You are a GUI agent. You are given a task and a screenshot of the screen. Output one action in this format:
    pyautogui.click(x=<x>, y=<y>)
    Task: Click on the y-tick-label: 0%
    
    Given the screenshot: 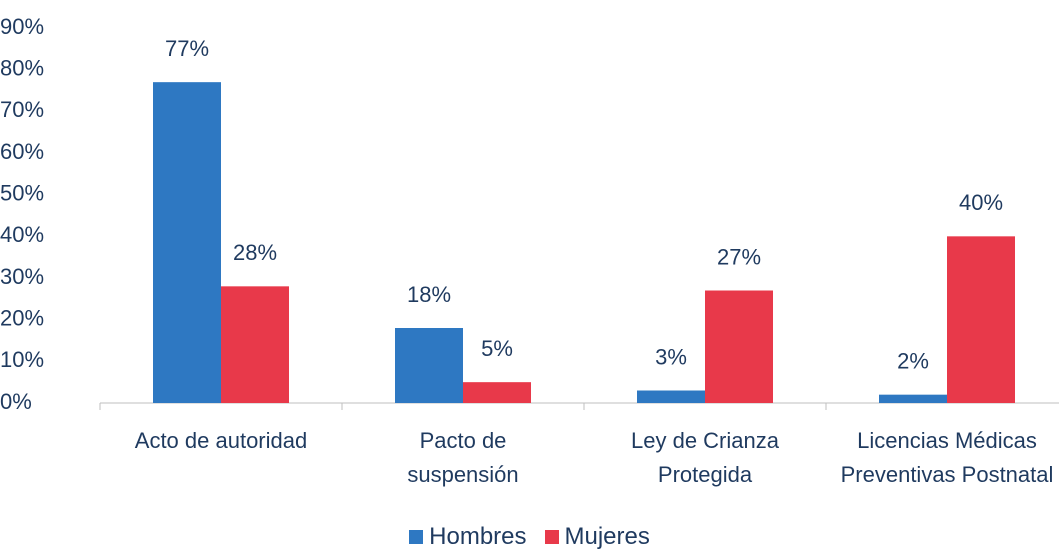 What is the action you would take?
    pyautogui.click(x=16, y=401)
    